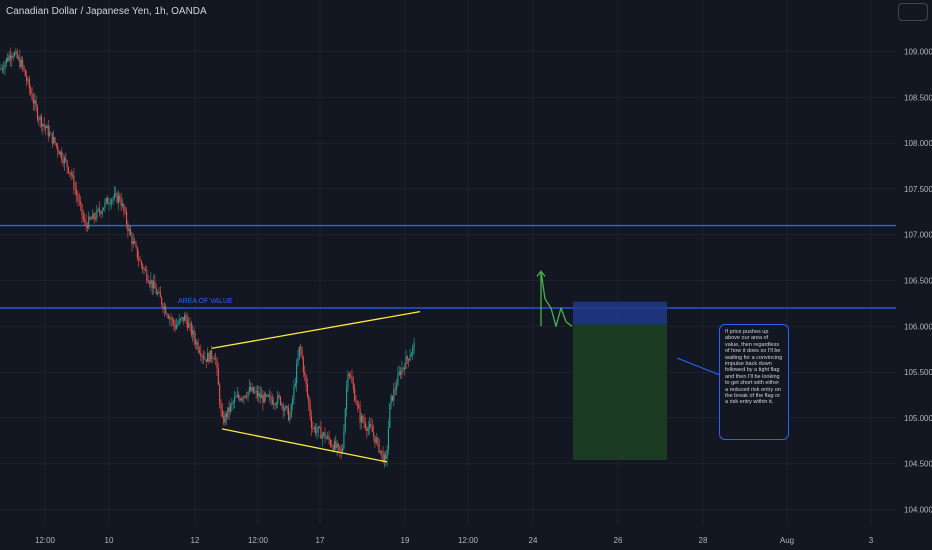 Image resolution: width=932 pixels, height=550 pixels. I want to click on chart-menu-button, so click(913, 12).